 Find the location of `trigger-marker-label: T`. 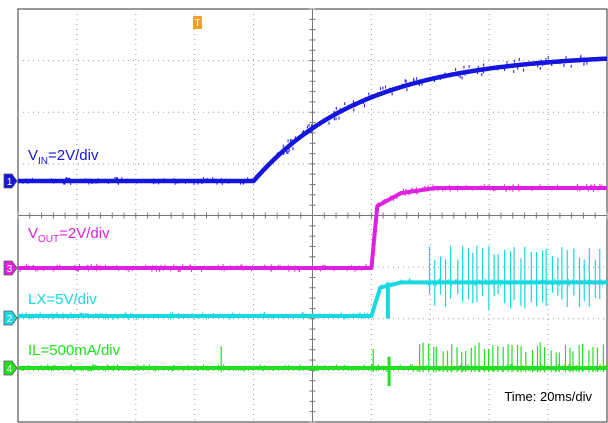

trigger-marker-label: T is located at coordinates (197, 23).